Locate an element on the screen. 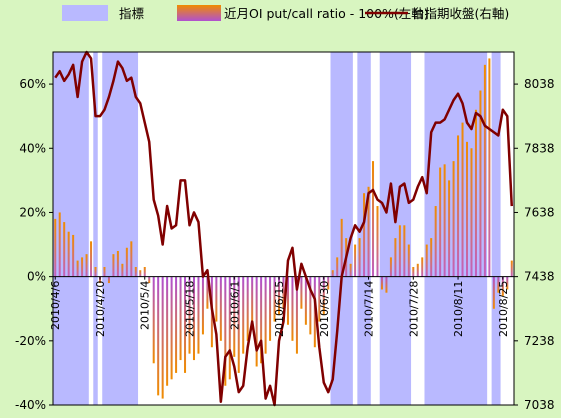  y-left-tick-label-2: 0% is located at coordinates (36, 277).